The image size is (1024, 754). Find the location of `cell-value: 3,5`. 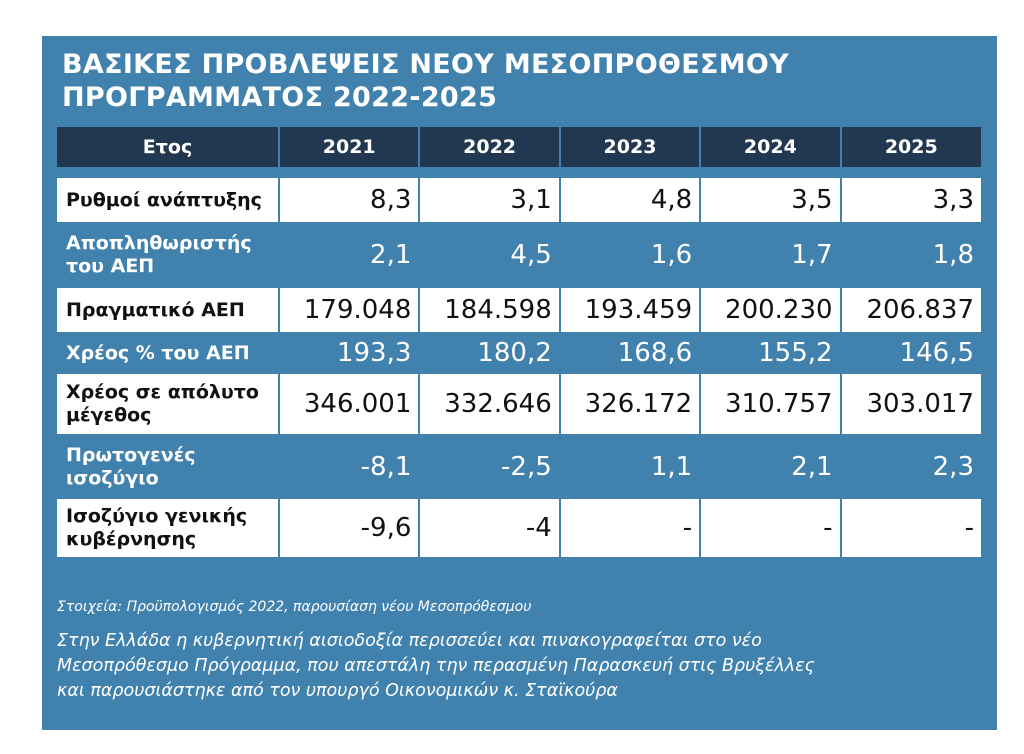

cell-value: 3,5 is located at coordinates (770, 199).